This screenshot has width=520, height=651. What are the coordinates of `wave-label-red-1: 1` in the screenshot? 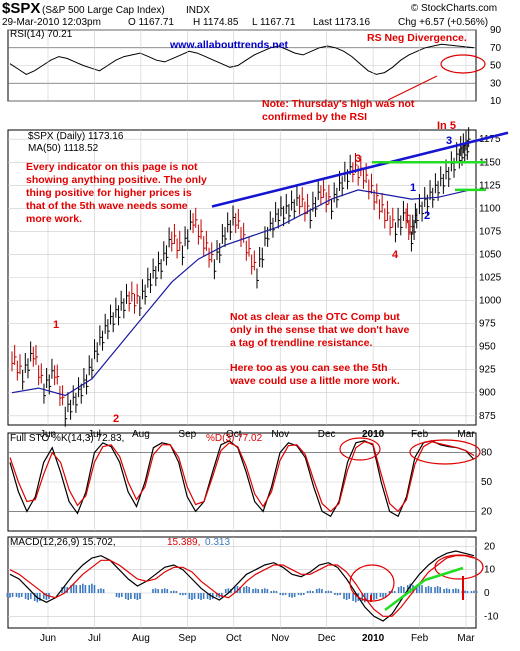 It's located at (56, 325).